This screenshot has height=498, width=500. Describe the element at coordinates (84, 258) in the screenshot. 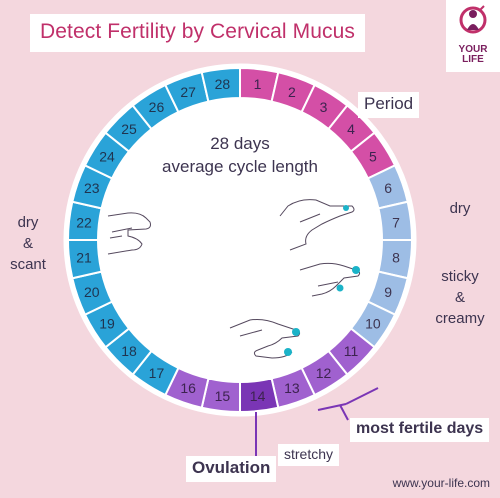

I see `day-number-21: 21` at that location.